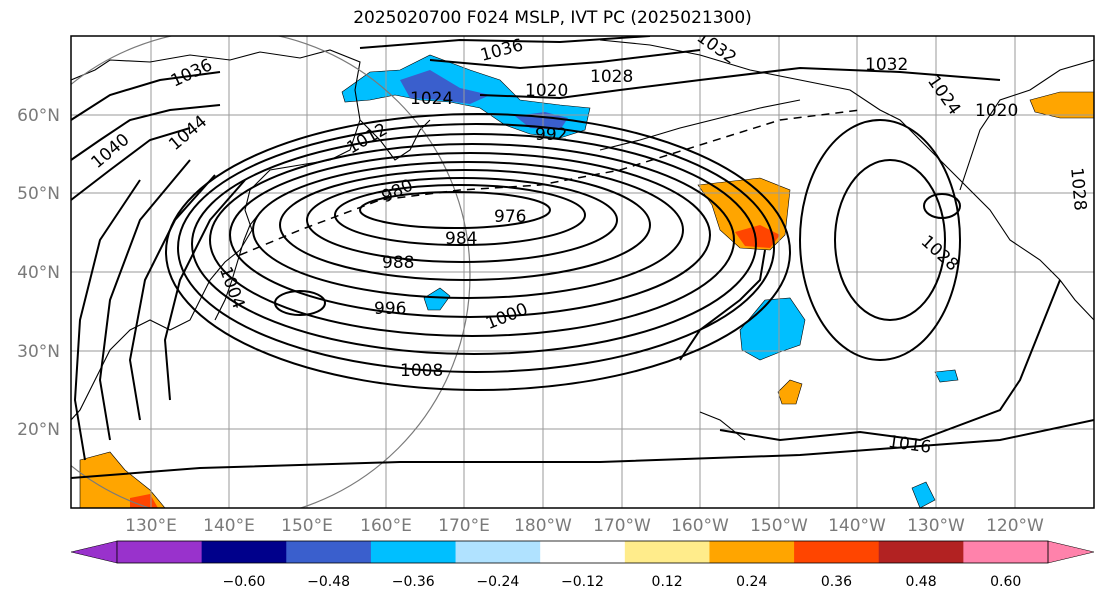  What do you see at coordinates (461, 239) in the screenshot?
I see `contour-label: 984` at bounding box center [461, 239].